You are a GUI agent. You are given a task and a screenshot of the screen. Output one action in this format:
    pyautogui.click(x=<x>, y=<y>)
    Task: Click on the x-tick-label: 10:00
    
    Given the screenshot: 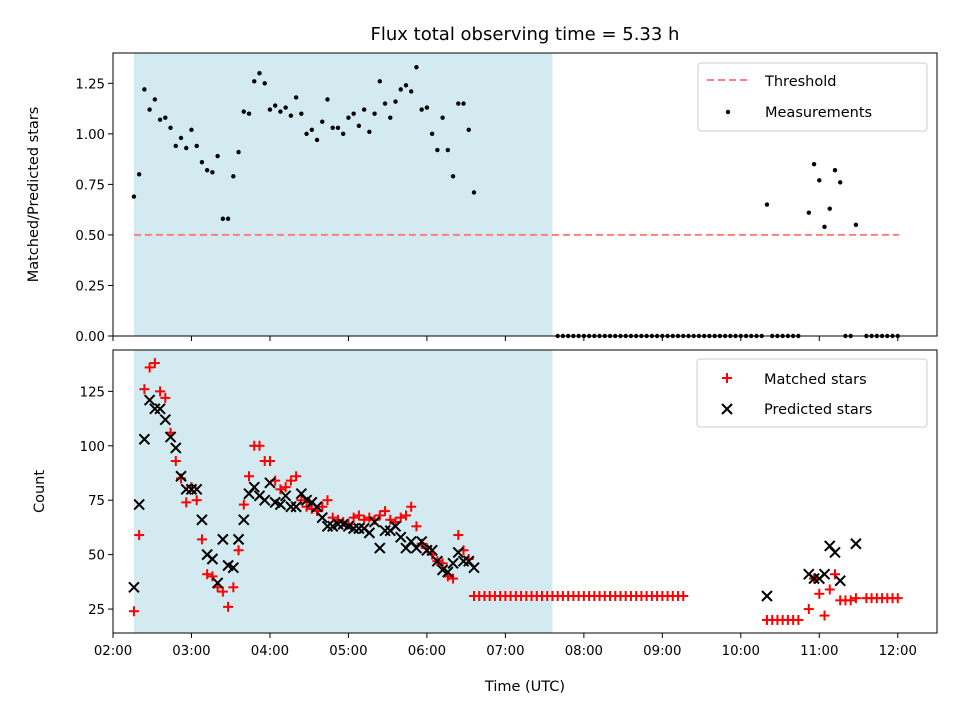 What is the action you would take?
    pyautogui.click(x=741, y=651)
    